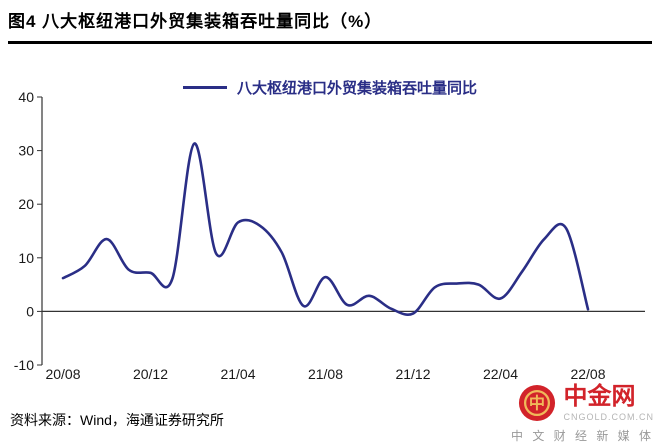 Image resolution: width=660 pixels, height=448 pixels. Describe the element at coordinates (599, 396) in the screenshot. I see `watermark-brand: 中金网` at that location.